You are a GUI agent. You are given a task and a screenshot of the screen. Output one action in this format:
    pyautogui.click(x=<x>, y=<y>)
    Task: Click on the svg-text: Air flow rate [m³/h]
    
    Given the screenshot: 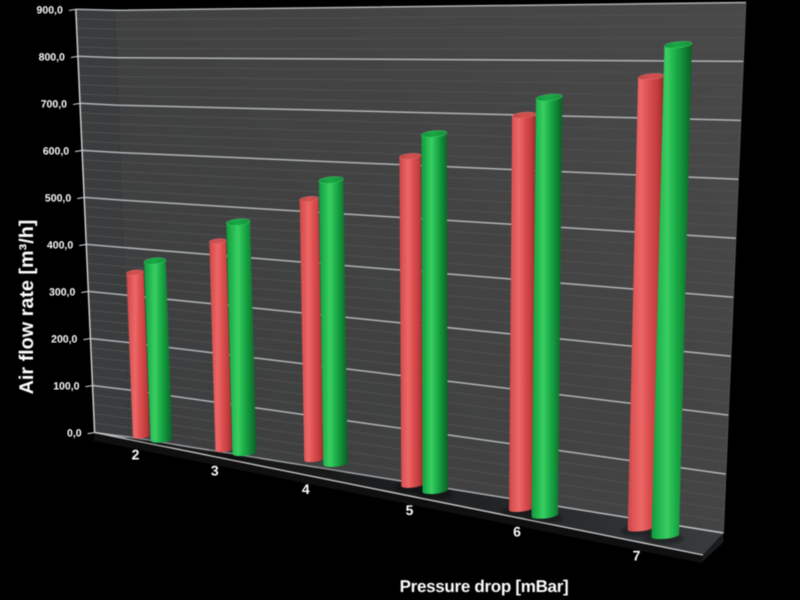 What is the action you would take?
    pyautogui.click(x=27, y=307)
    